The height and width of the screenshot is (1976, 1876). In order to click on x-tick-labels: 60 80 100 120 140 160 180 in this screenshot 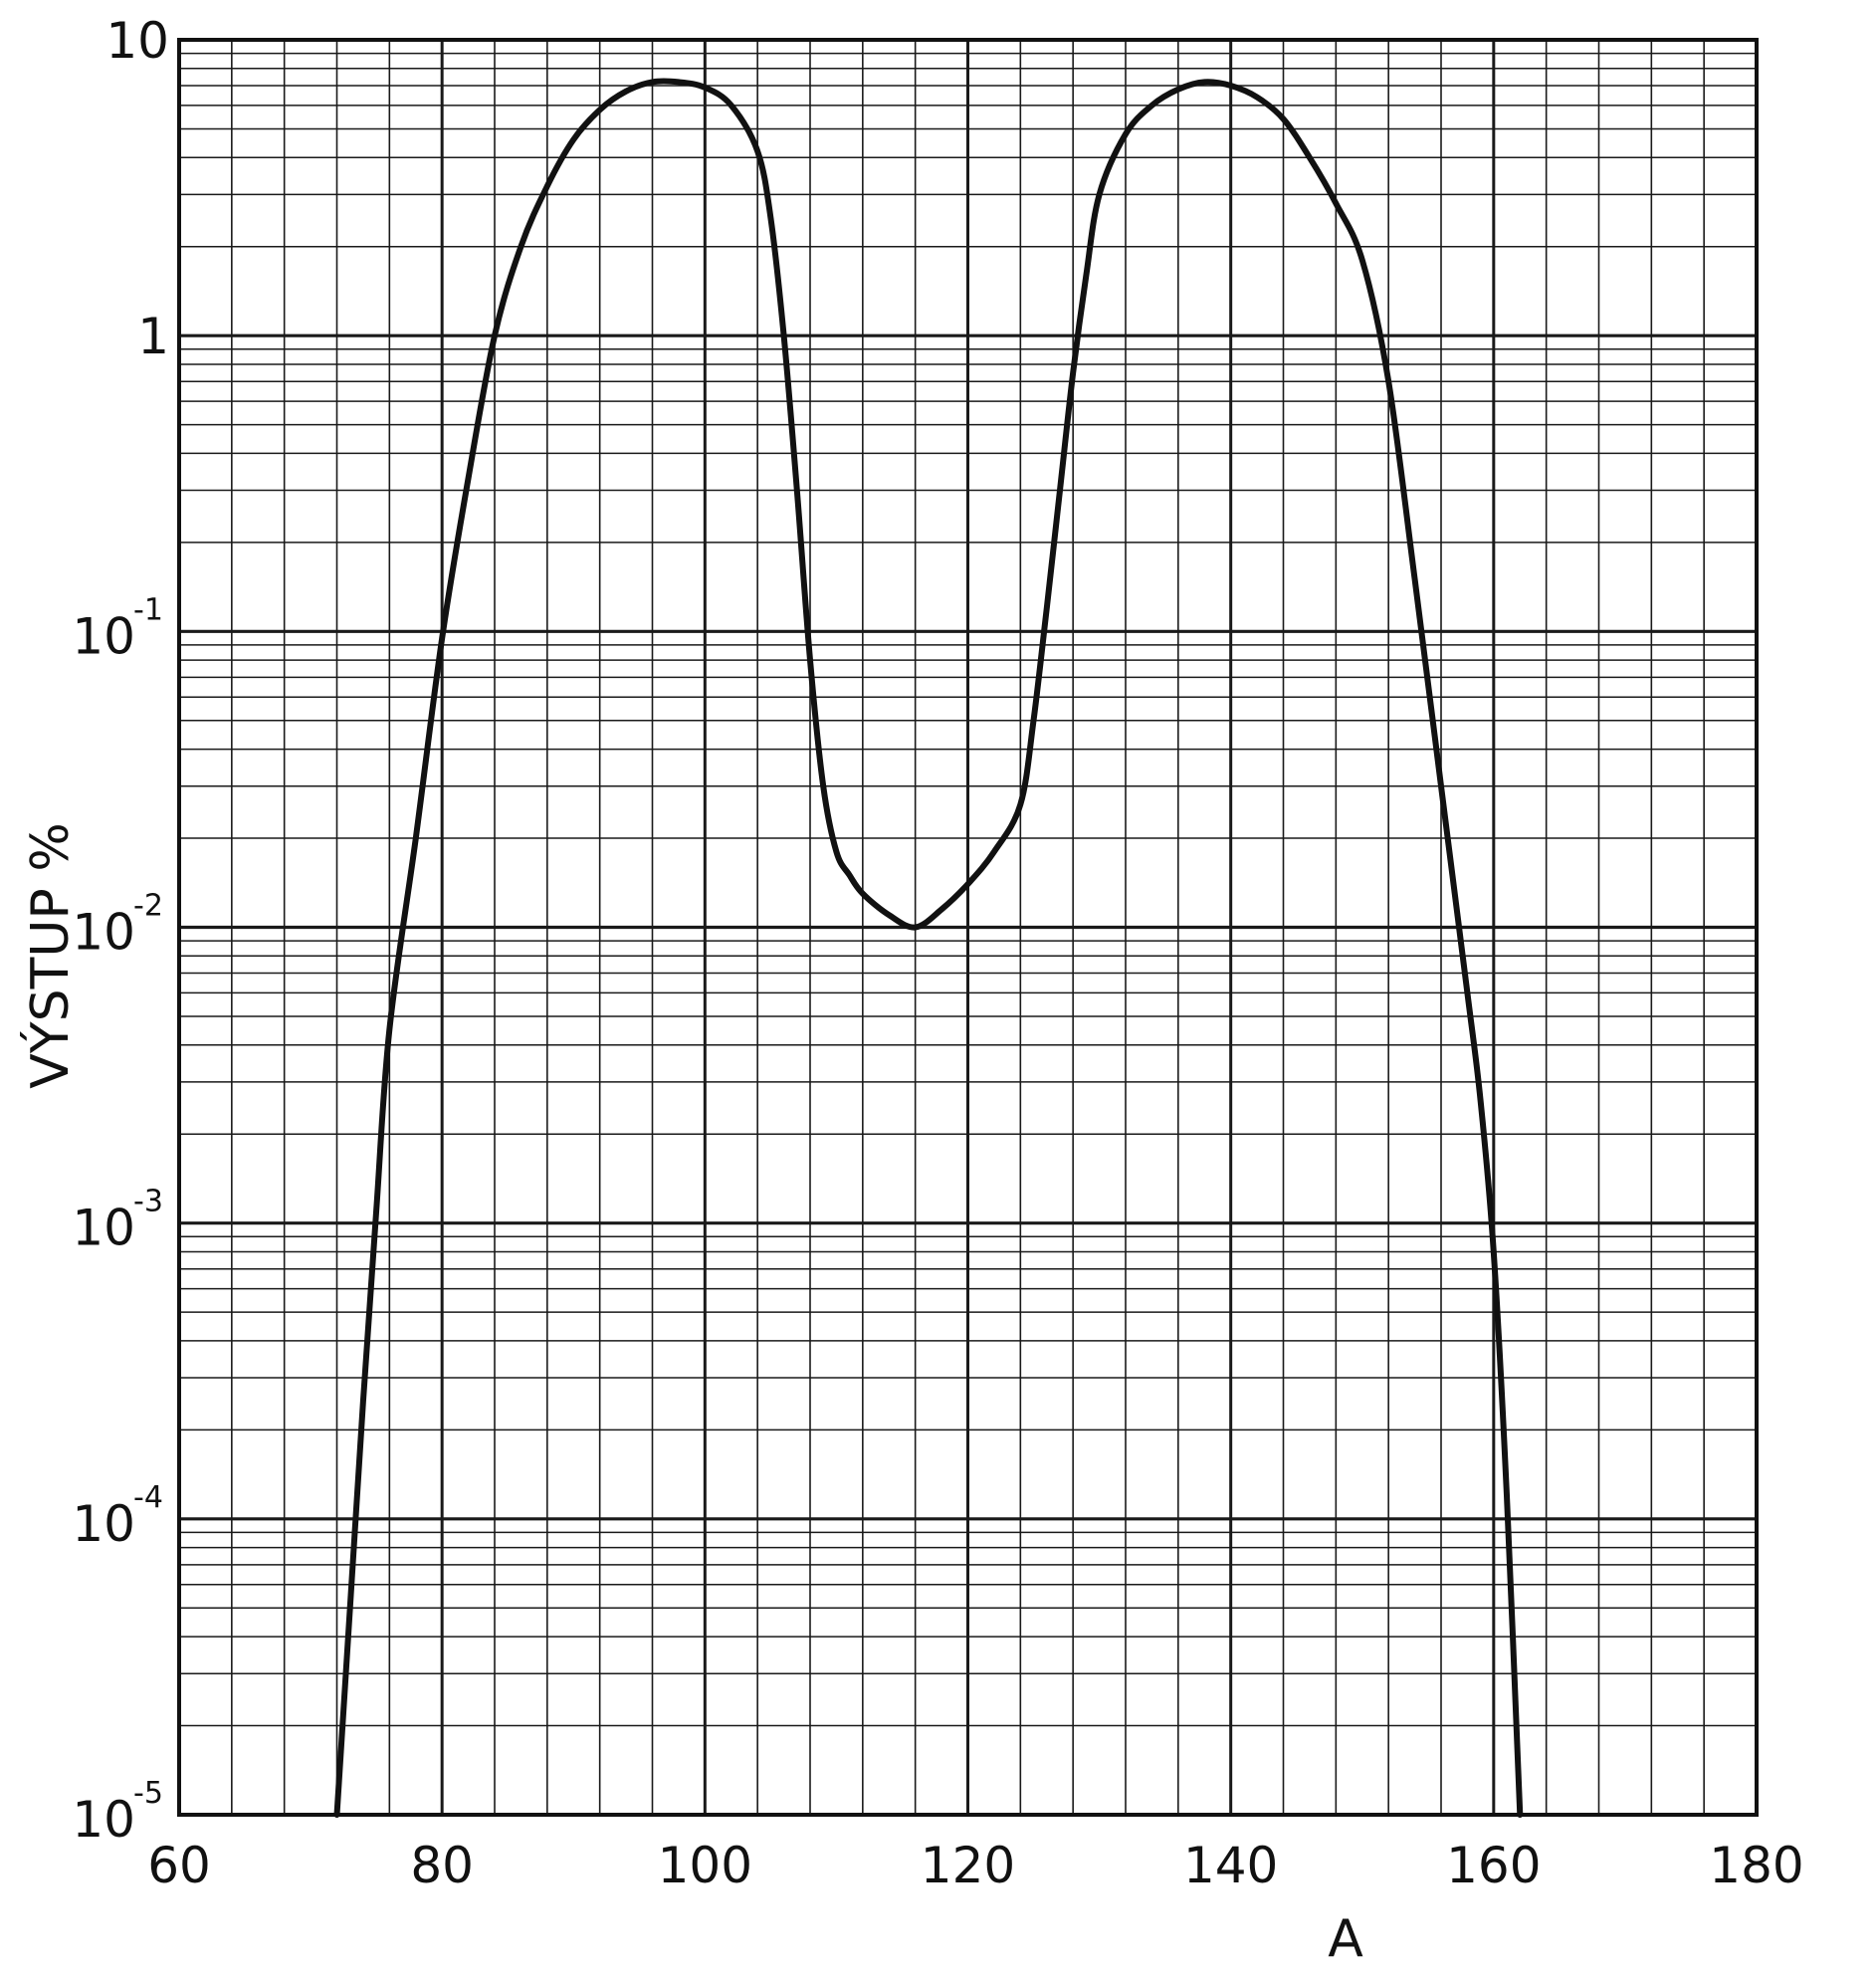, I will do `click(975, 1865)`.